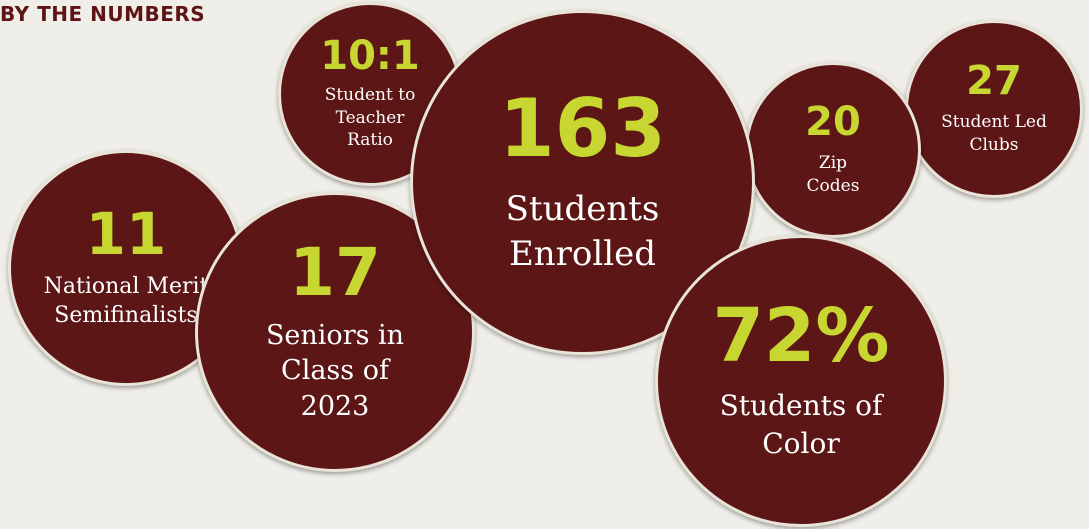 The height and width of the screenshot is (529, 1089). I want to click on stat-value: 72%, so click(801, 336).